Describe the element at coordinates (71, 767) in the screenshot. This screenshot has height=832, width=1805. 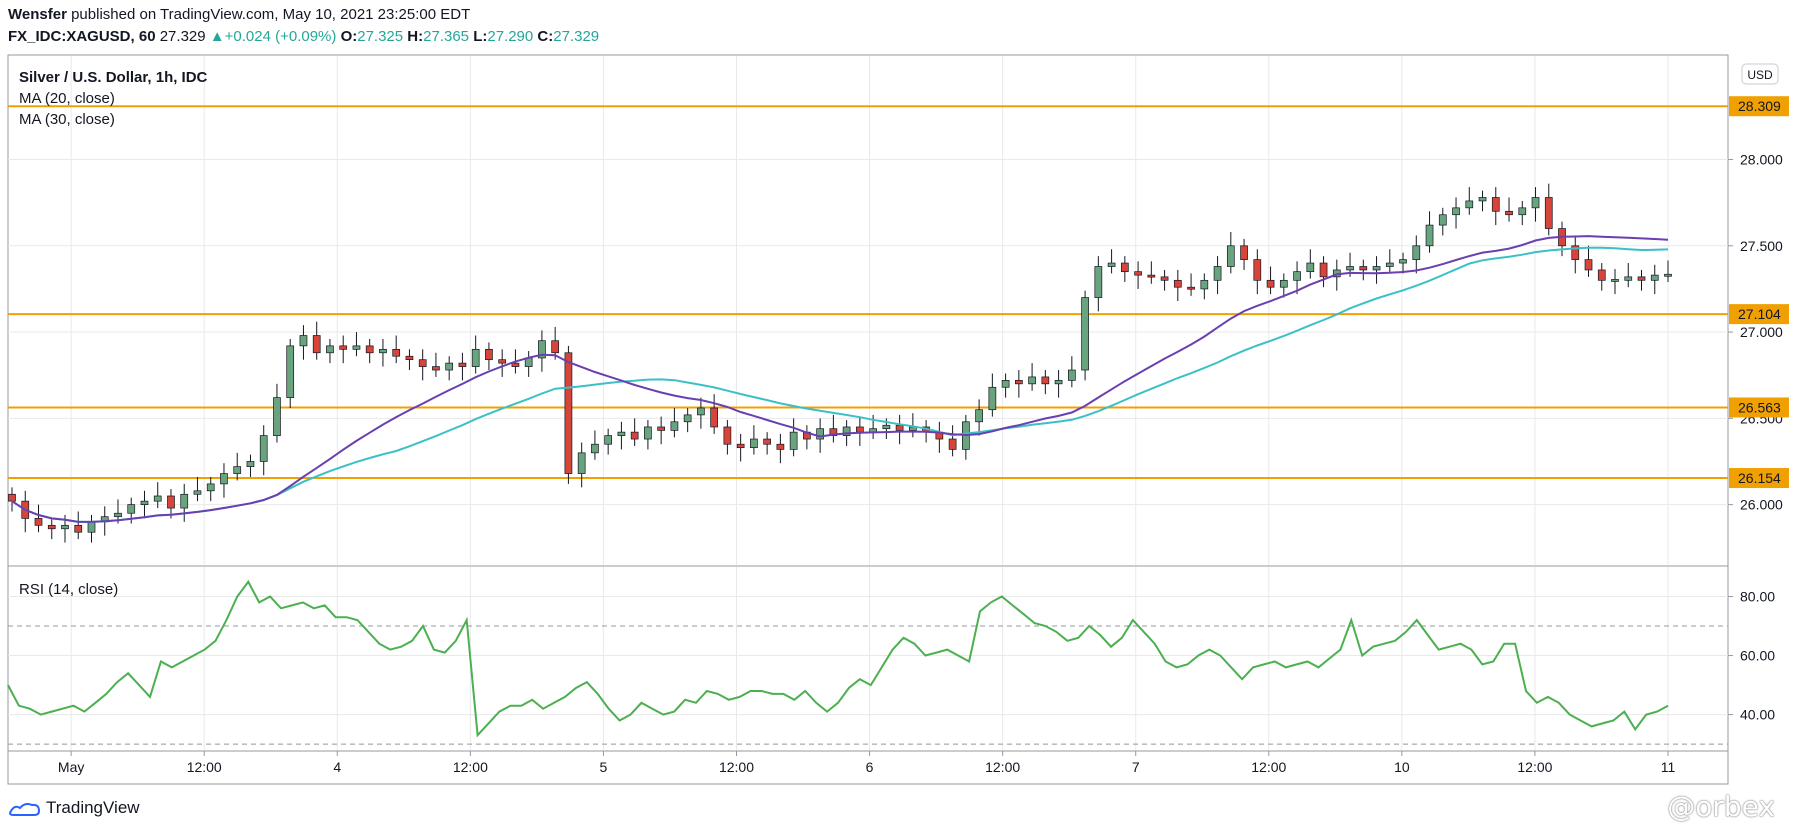
I see `time-tick-label: May` at that location.